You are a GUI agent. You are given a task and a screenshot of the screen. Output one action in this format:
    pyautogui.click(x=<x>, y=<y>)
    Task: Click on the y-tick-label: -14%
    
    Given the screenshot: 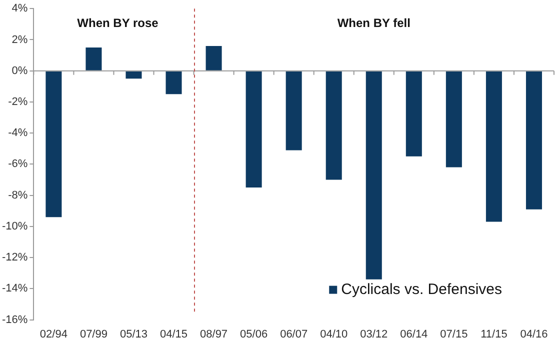 What is the action you would take?
    pyautogui.click(x=15, y=288)
    